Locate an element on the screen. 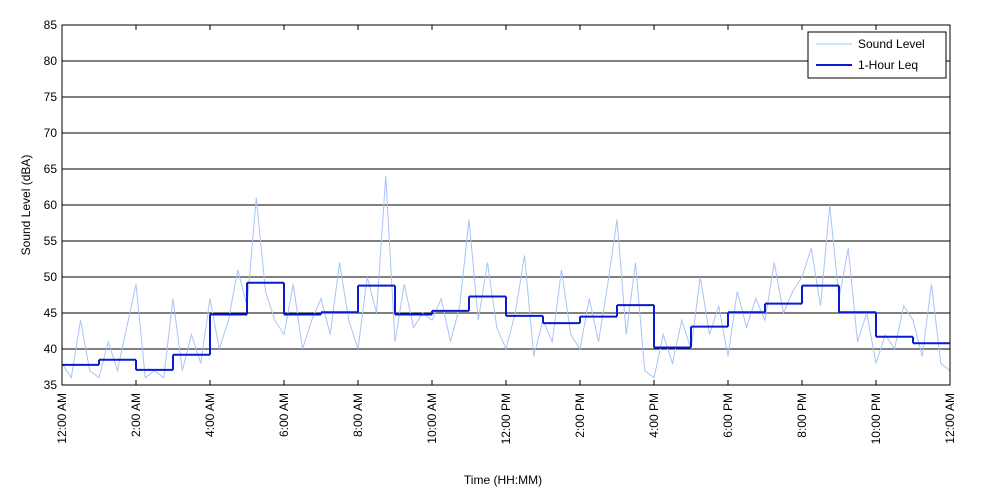 The image size is (1000, 500). y-tick-label: 80 is located at coordinates (51, 61).